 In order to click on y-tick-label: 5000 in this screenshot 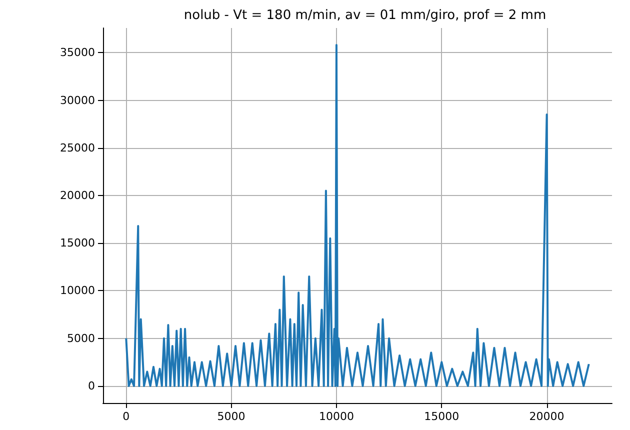, I will do `click(81, 338)`.